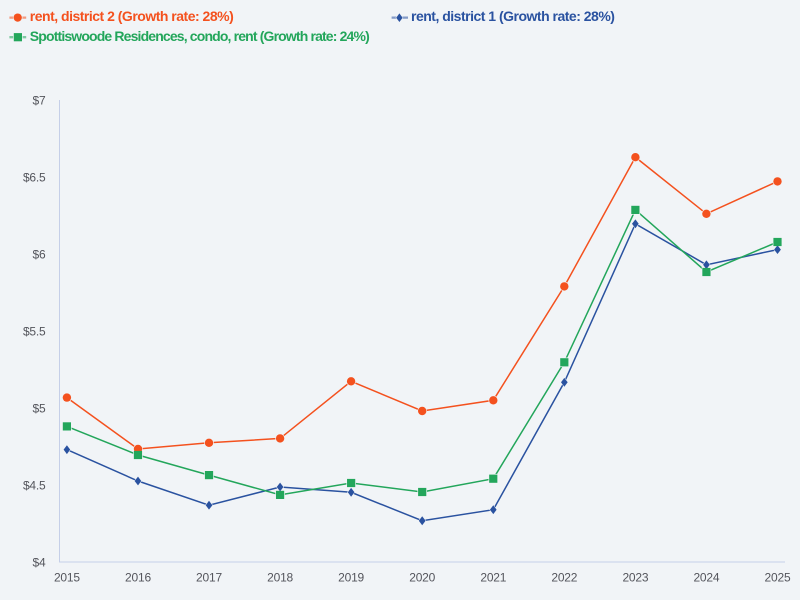 This screenshot has height=600, width=800. I want to click on svg-text: $6.5, so click(34, 178).